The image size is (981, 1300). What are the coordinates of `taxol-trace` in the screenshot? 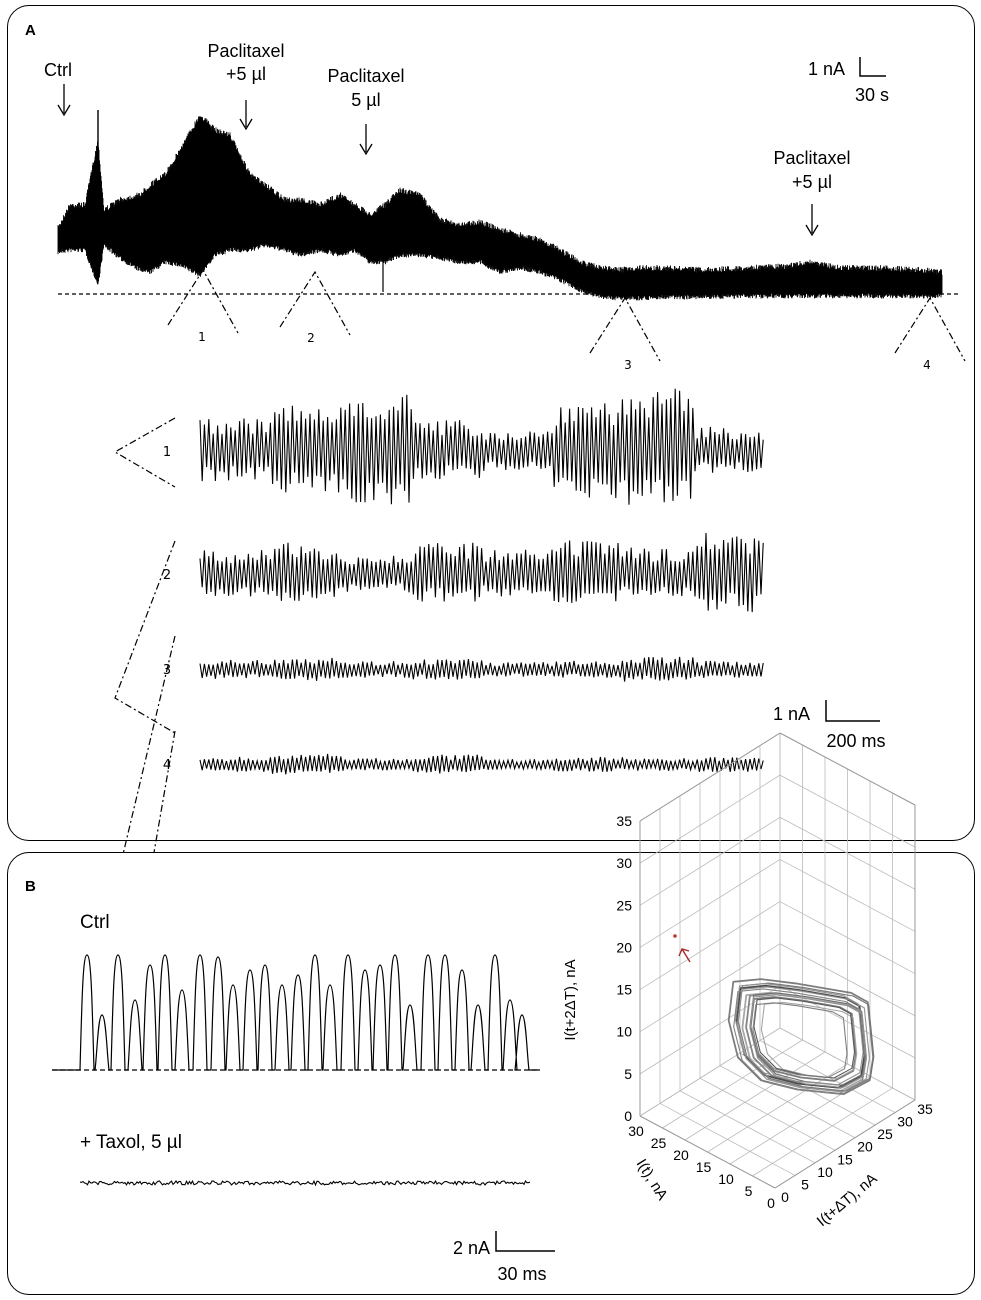 It's located at (305, 1183).